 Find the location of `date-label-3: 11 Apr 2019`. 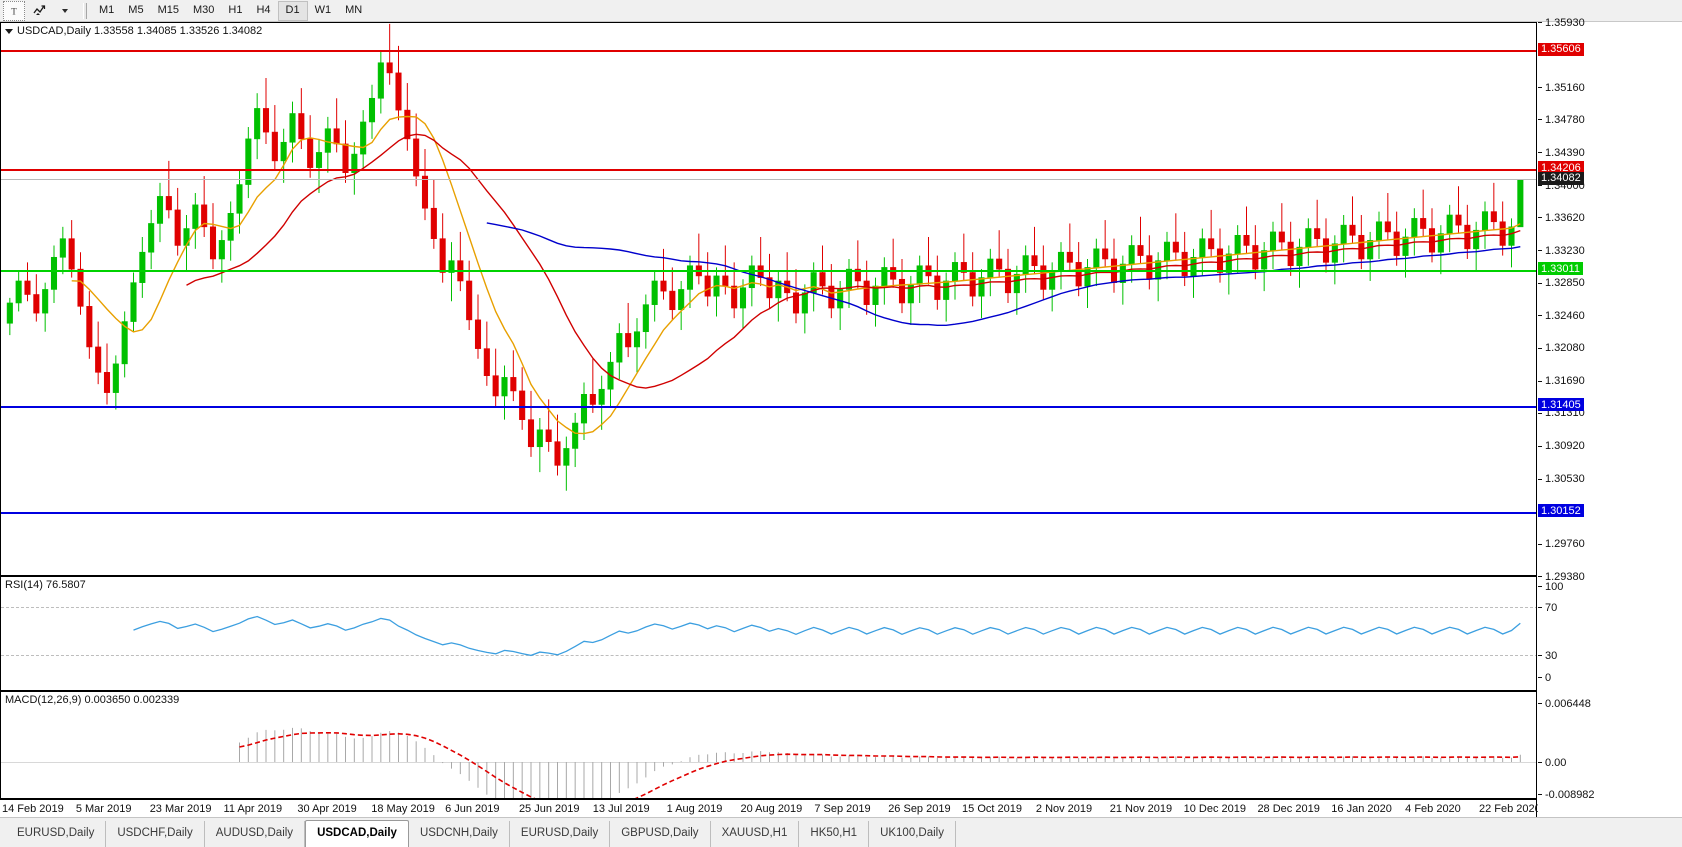

date-label-3: 11 Apr 2019 is located at coordinates (253, 809).